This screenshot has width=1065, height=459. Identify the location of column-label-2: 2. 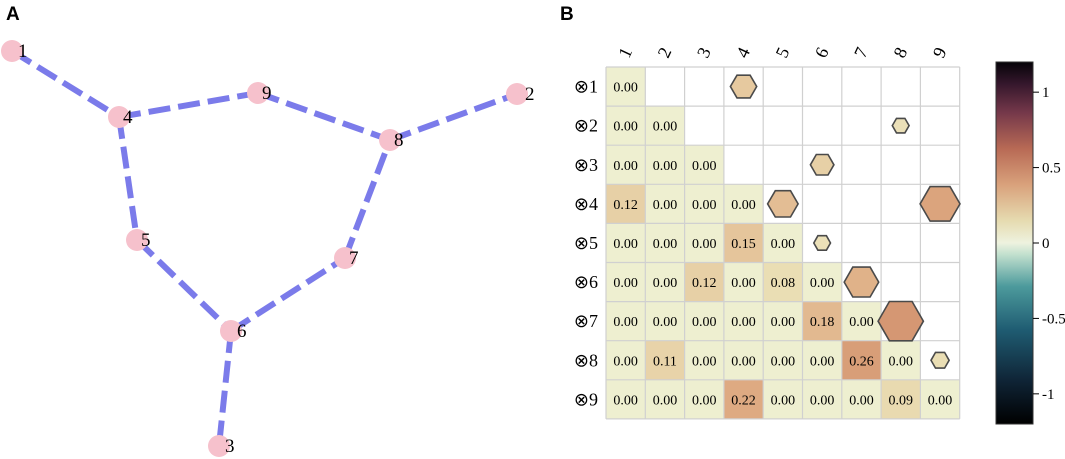
(665, 52).